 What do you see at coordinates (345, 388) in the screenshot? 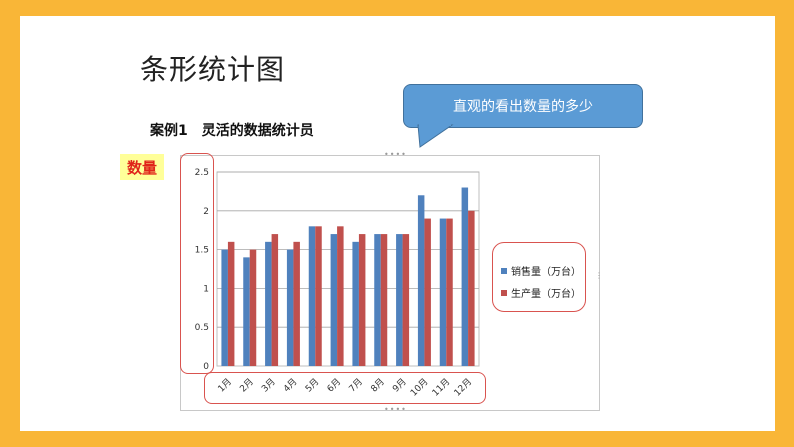
I see `x-axis-highlight` at bounding box center [345, 388].